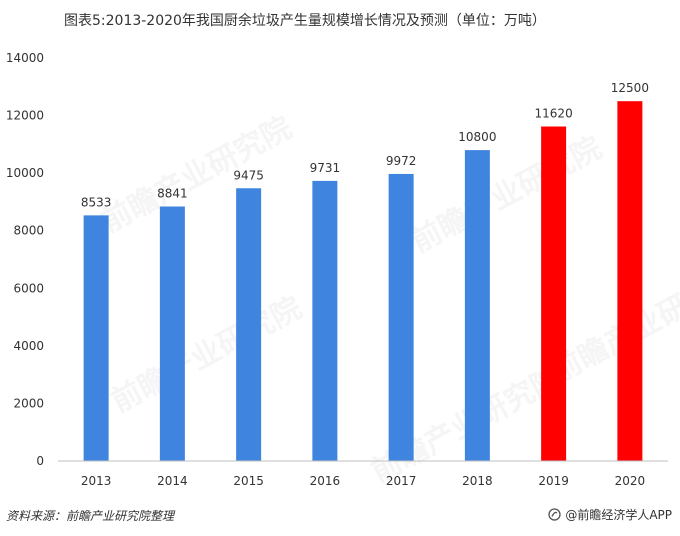 The width and height of the screenshot is (680, 536). I want to click on x-tick-label: 2013, so click(96, 481).